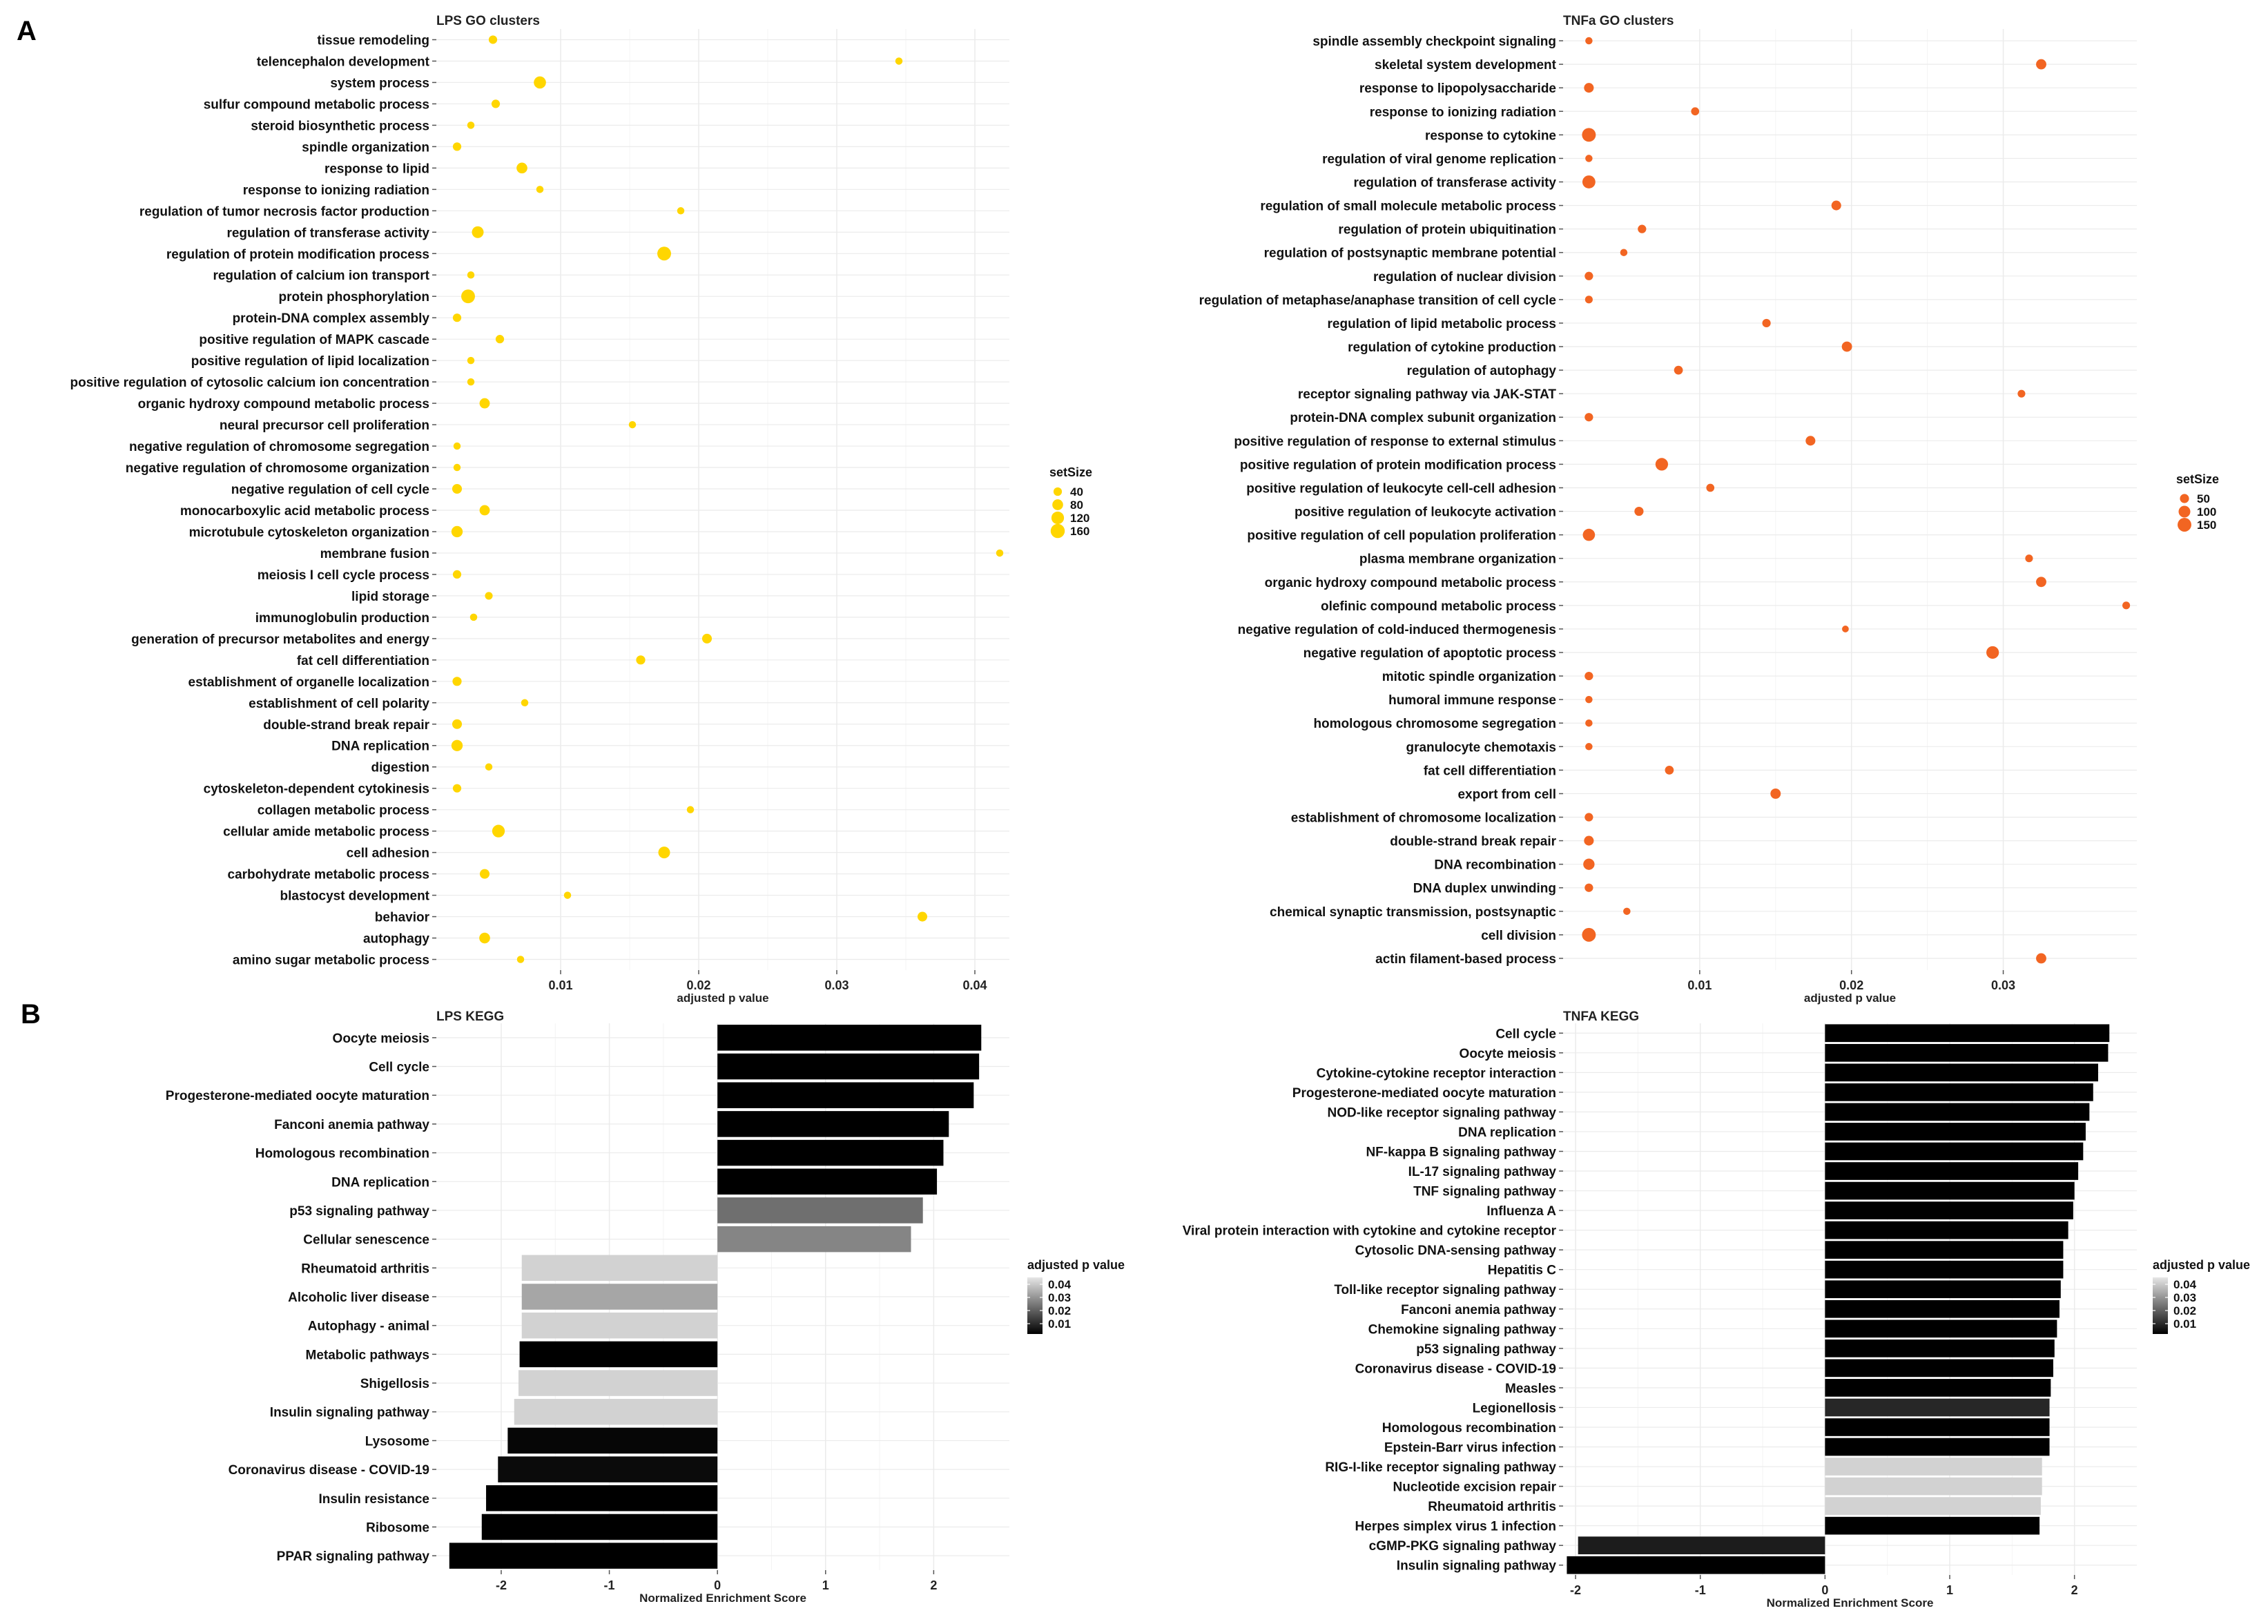  I want to click on category-label: IL-17 signaling pathway, so click(1483, 1172).